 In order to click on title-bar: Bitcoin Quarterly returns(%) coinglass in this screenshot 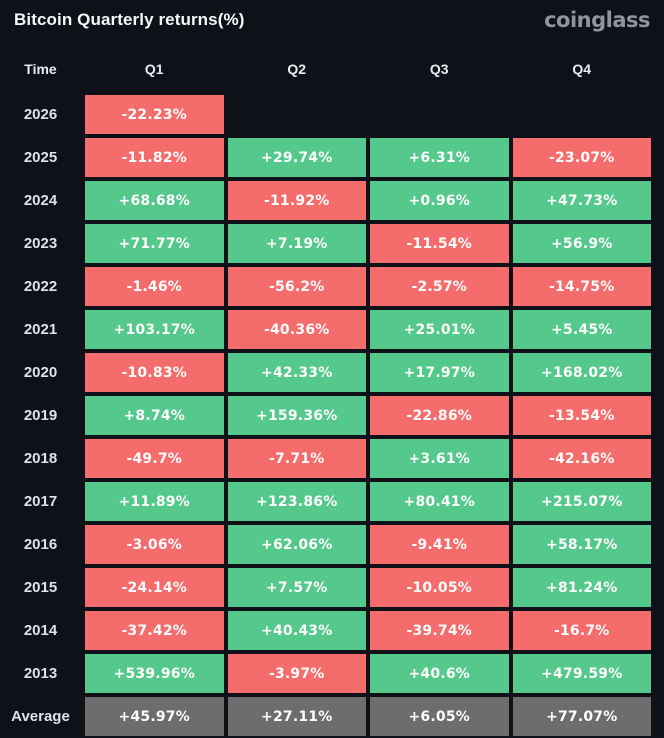, I will do `click(332, 20)`.